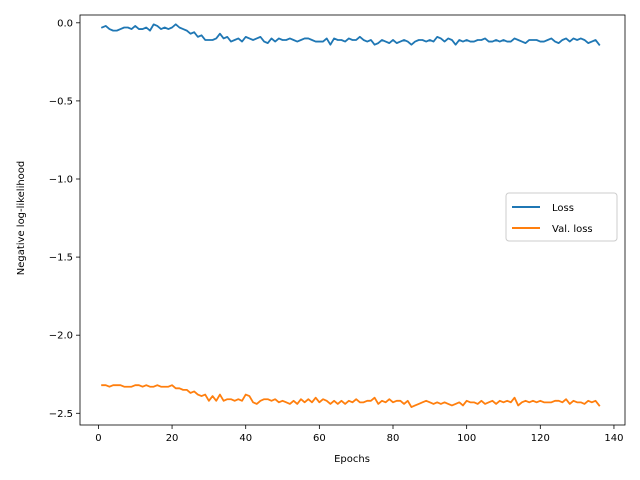 Image resolution: width=640 pixels, height=480 pixels. I want to click on legend-label-loss: Loss, so click(563, 208).